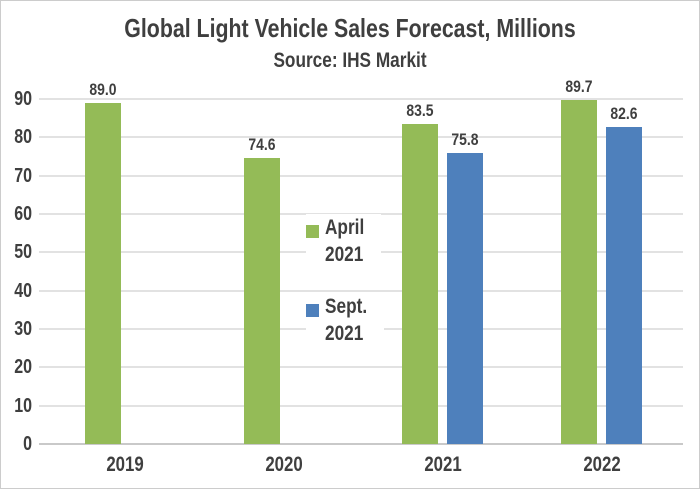 Image resolution: width=700 pixels, height=489 pixels. Describe the element at coordinates (346, 306) in the screenshot. I see `legend-label-line: Sept.` at that location.